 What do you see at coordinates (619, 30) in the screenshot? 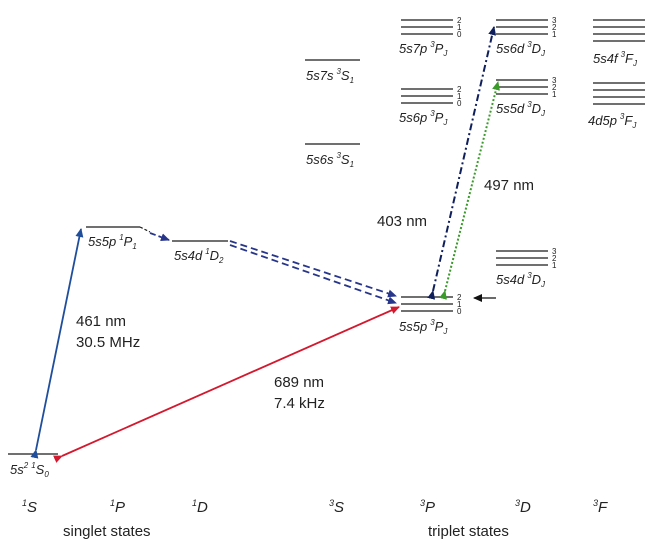
I see `level-5s4f-3fj` at bounding box center [619, 30].